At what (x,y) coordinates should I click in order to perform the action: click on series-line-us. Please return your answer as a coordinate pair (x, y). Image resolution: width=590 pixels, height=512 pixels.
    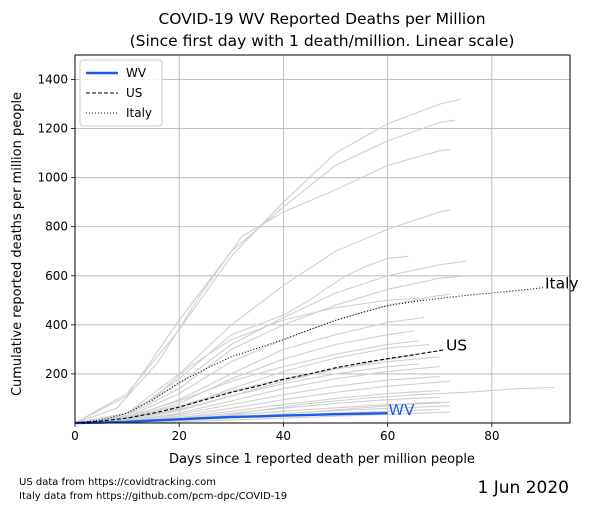
    Looking at the image, I should click on (260, 386).